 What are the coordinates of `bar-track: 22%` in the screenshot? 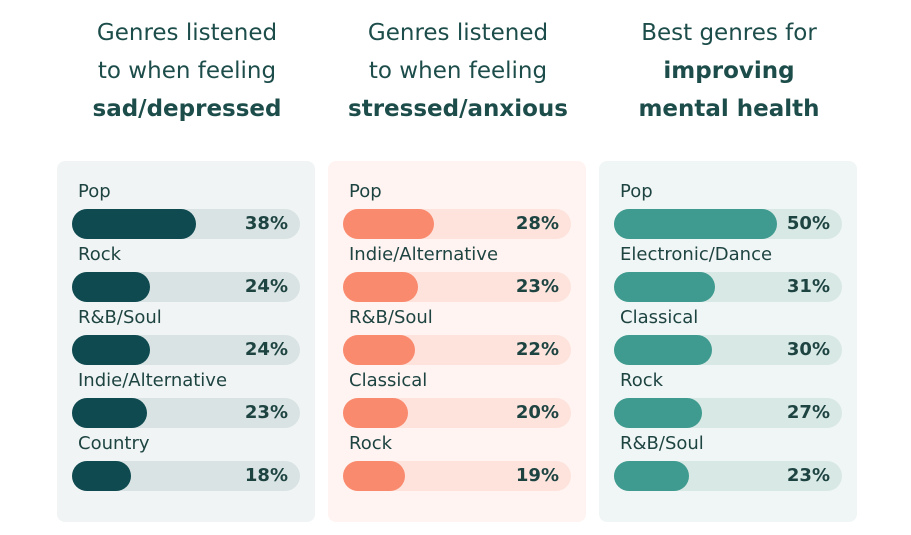 It's located at (457, 350).